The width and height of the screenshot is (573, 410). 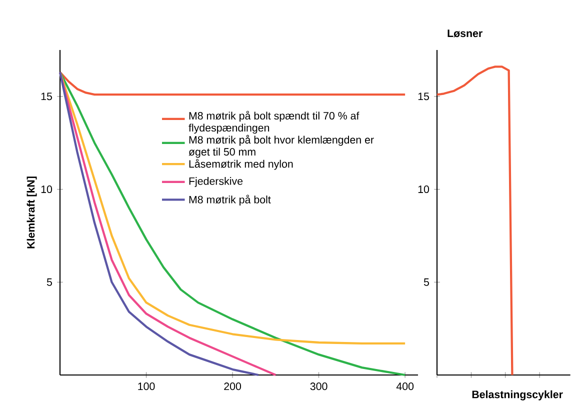 What do you see at coordinates (319, 386) in the screenshot?
I see `x-tick-label: 300` at bounding box center [319, 386].